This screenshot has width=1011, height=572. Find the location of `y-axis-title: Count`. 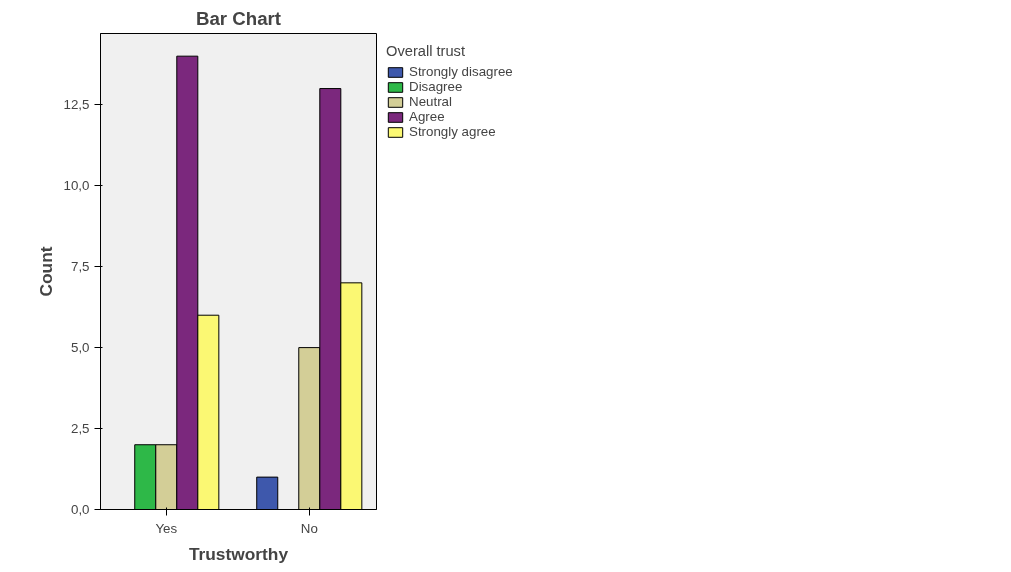

y-axis-title: Count is located at coordinates (45, 271).